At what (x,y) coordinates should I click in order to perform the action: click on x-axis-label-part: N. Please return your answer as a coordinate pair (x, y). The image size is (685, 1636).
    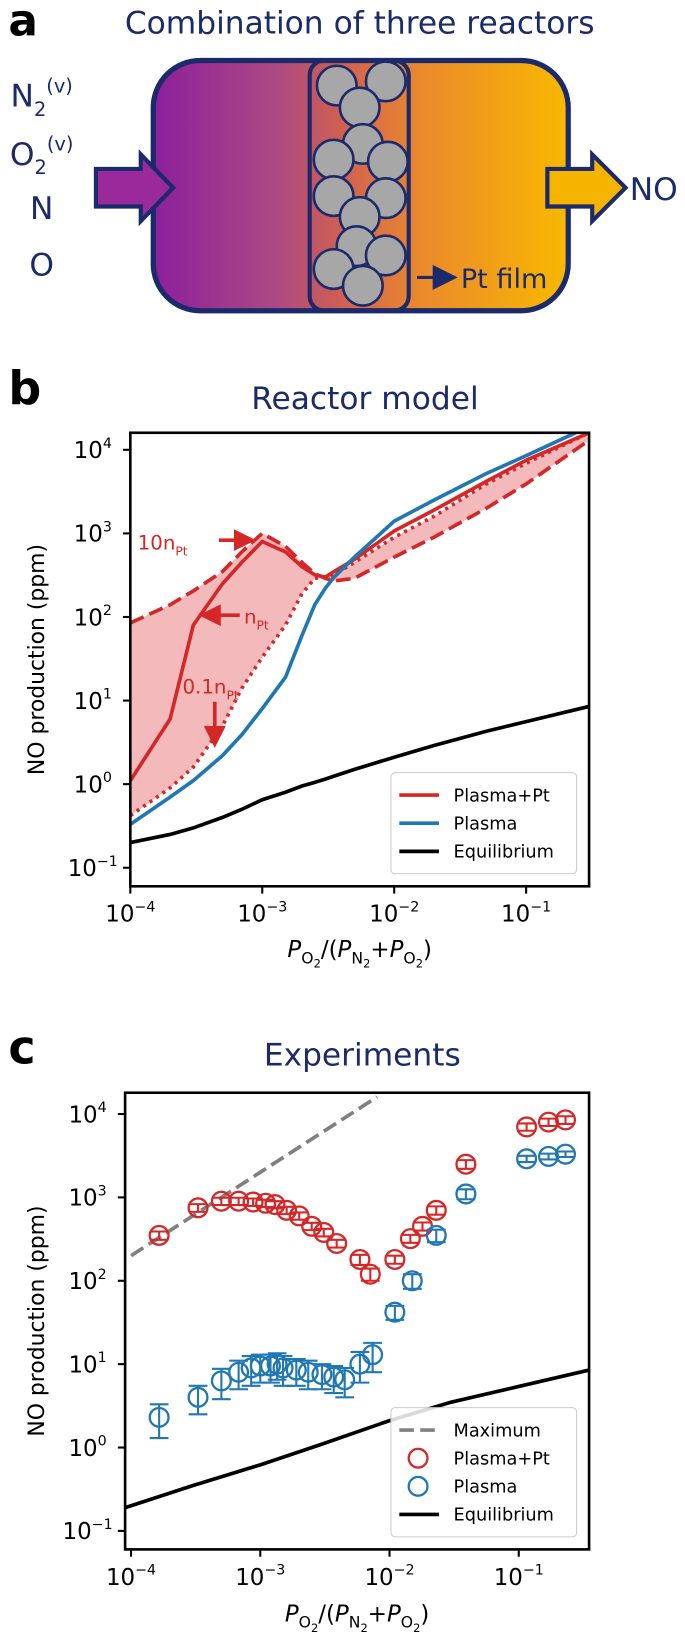
    Looking at the image, I should click on (357, 957).